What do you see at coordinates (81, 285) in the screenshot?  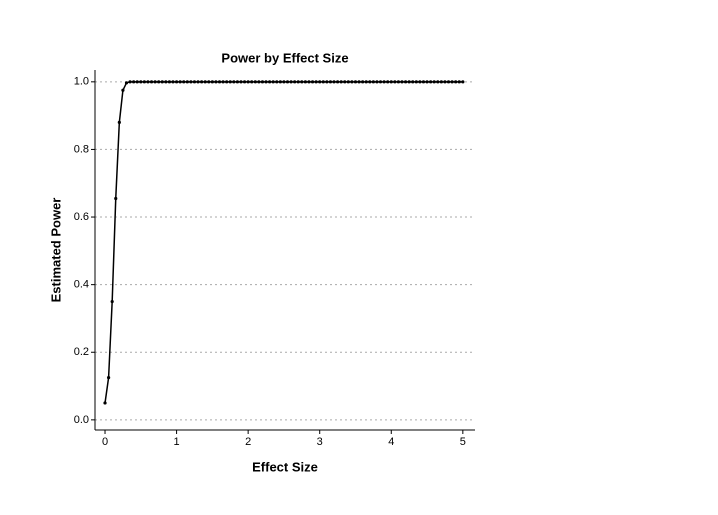 I see `y-tick-label: 0.4` at bounding box center [81, 285].